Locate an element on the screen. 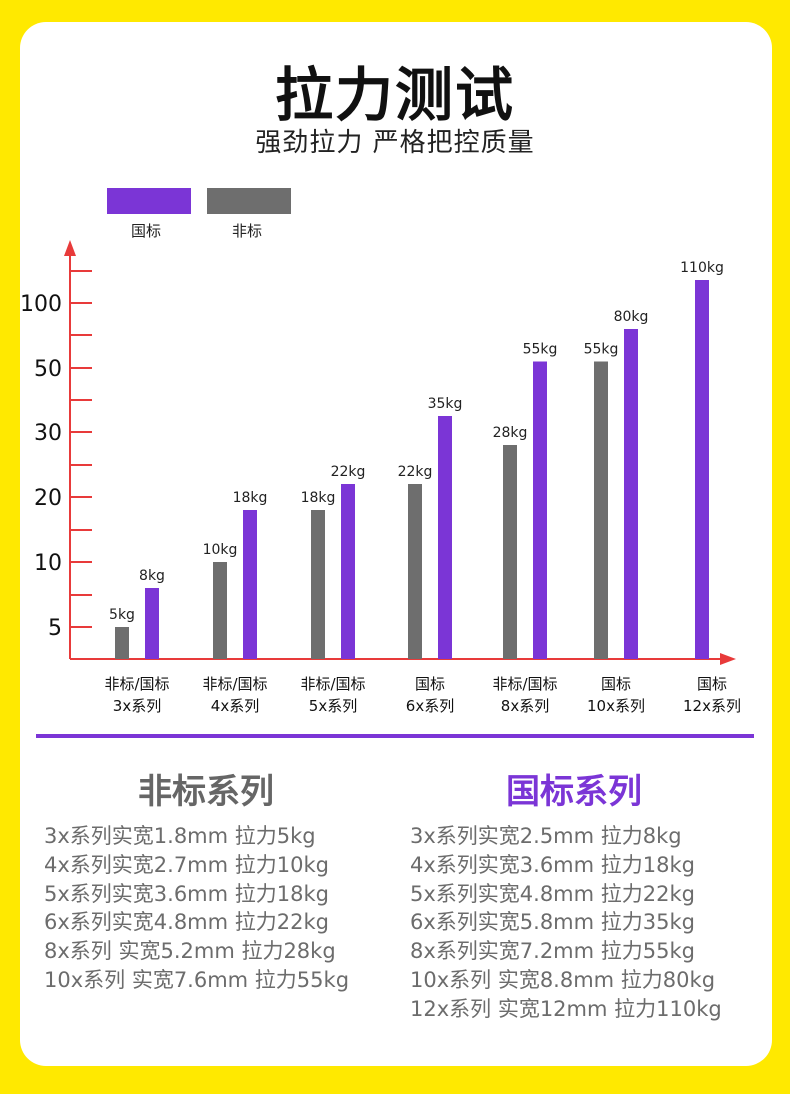 The height and width of the screenshot is (1094, 790). list-item: 6x系列实宽4.8mm 拉力22kg is located at coordinates (186, 922).